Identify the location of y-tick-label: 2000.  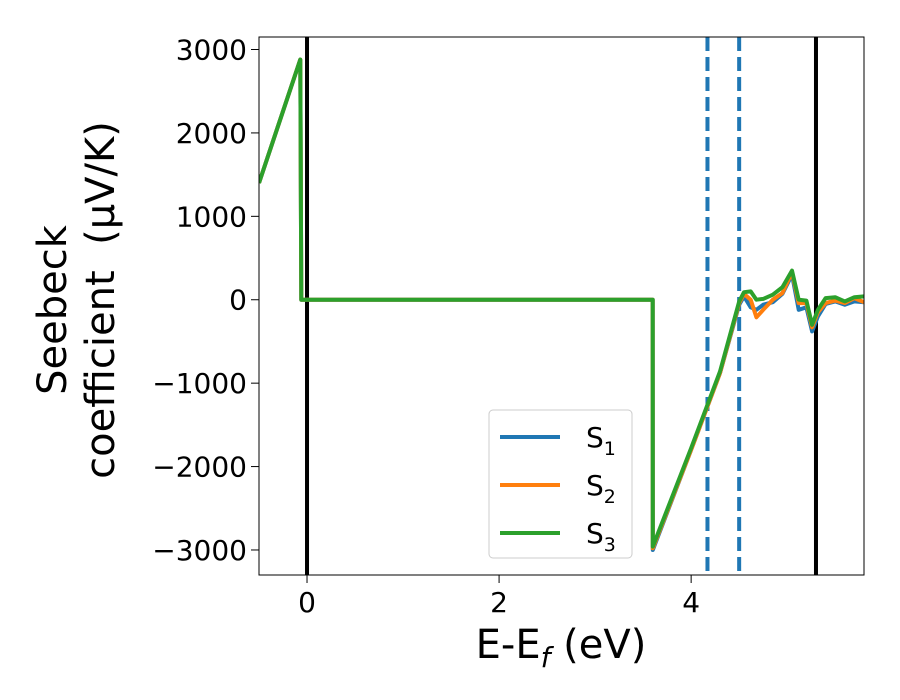
(211, 133).